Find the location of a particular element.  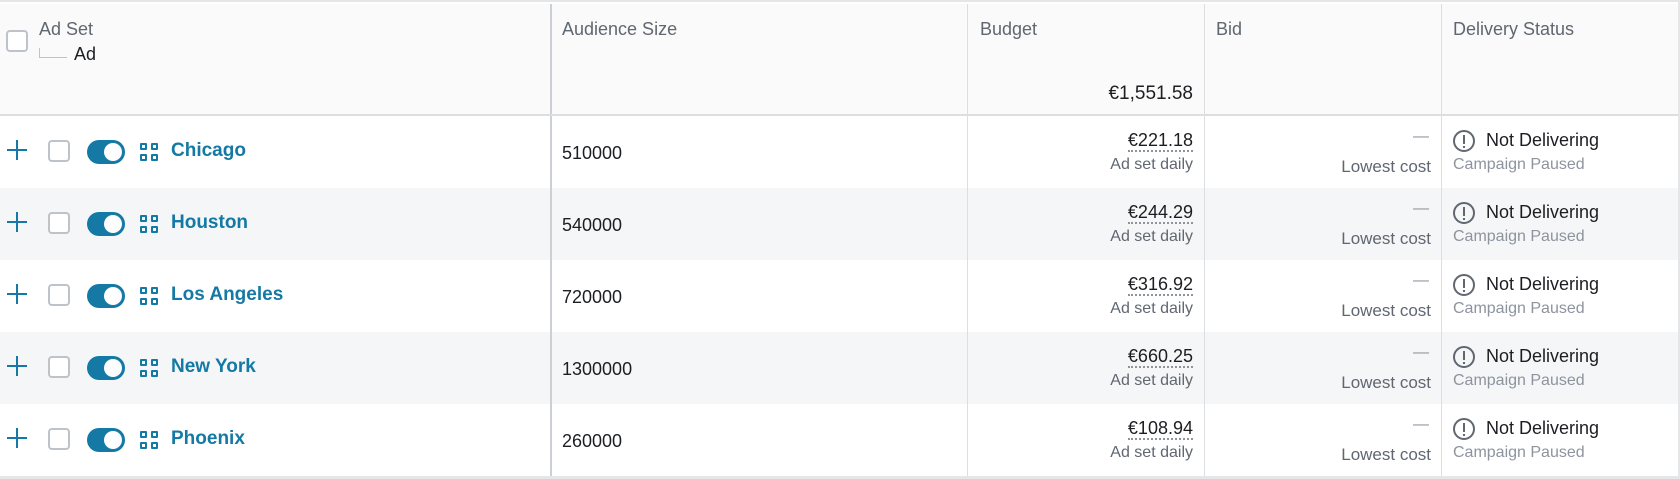

adset-name-link: New York is located at coordinates (213, 366).